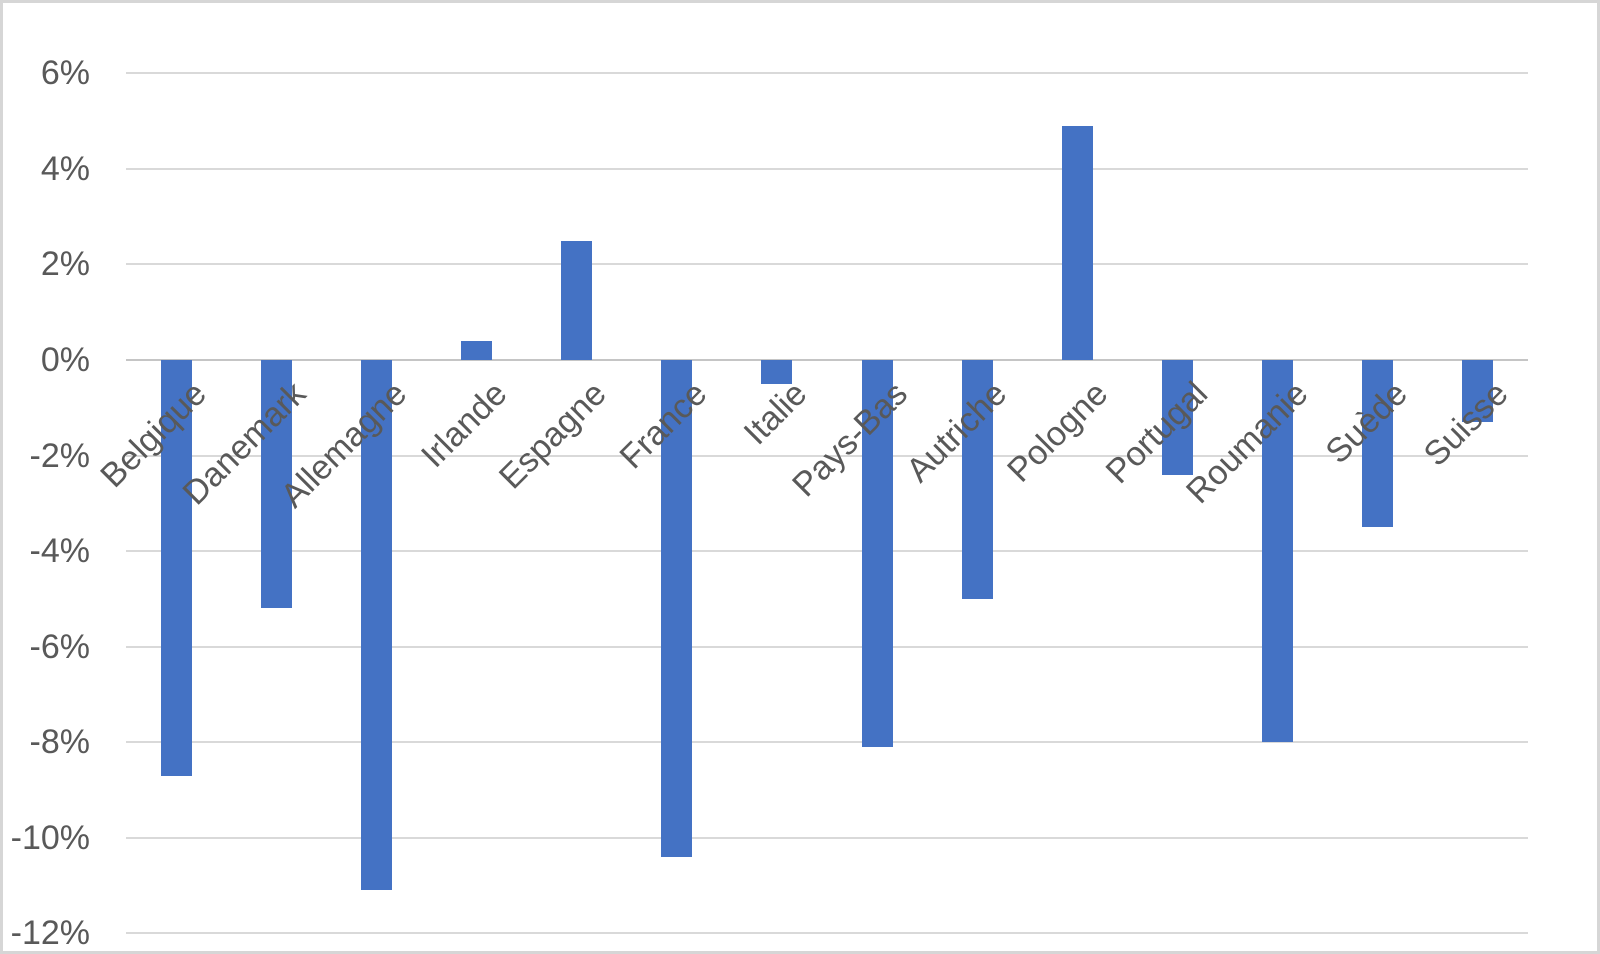  What do you see at coordinates (59, 742) in the screenshot?
I see `y-axis-tick-label: -8%` at bounding box center [59, 742].